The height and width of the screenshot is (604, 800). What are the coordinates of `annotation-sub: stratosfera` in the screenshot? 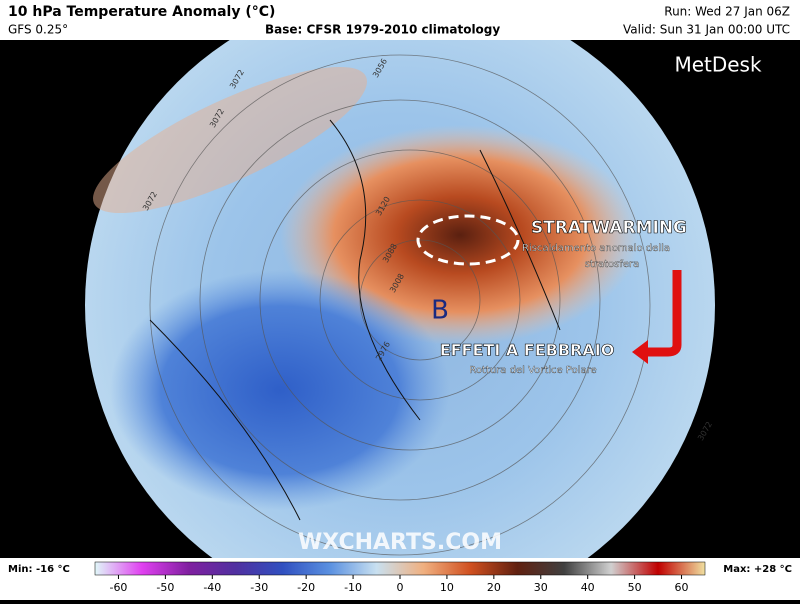 It's located at (612, 264).